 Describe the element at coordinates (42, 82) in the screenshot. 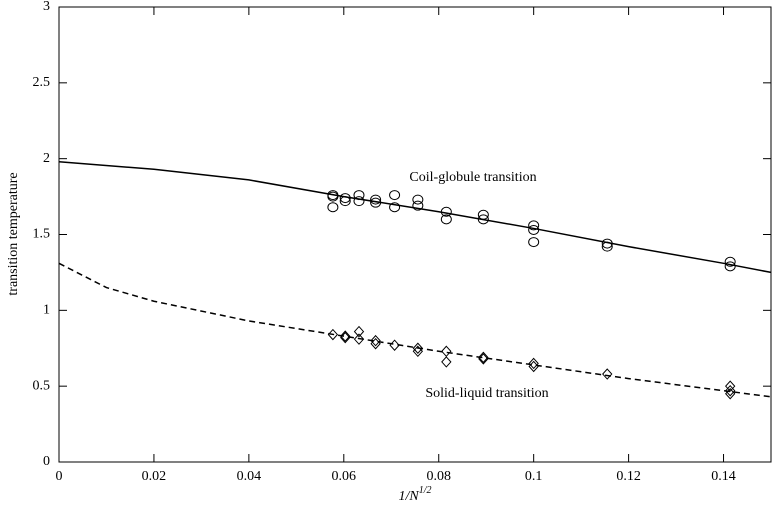

I see `y-tick-label: 2.5` at that location.